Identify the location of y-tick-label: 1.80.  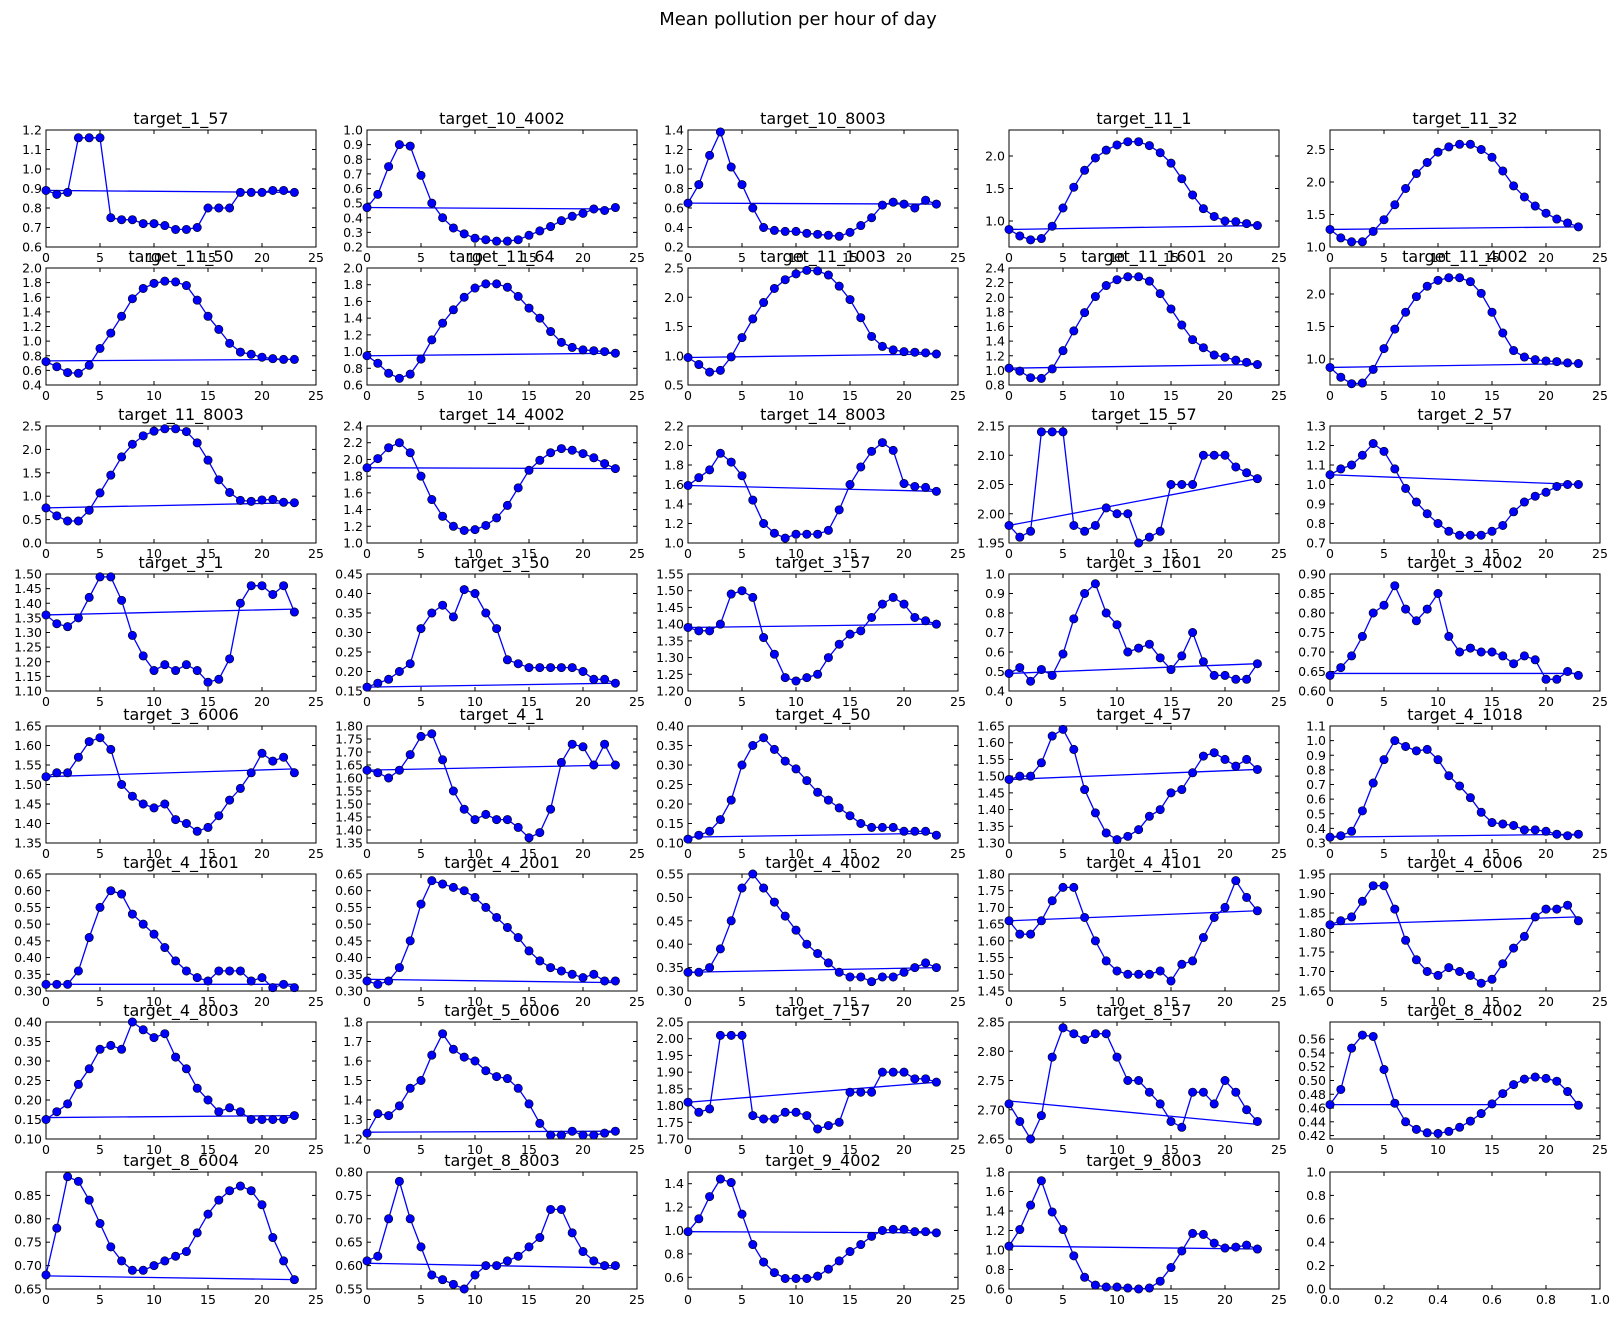
(349, 726).